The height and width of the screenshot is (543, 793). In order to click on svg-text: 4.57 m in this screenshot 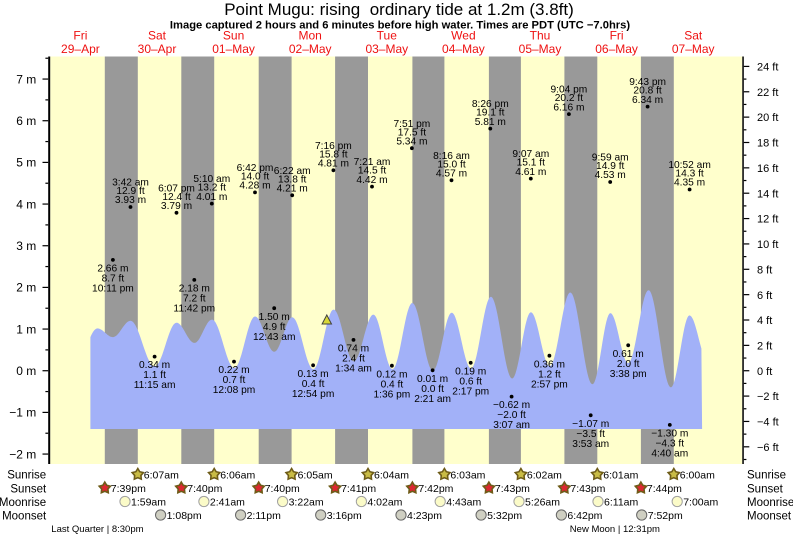, I will do `click(451, 174)`.